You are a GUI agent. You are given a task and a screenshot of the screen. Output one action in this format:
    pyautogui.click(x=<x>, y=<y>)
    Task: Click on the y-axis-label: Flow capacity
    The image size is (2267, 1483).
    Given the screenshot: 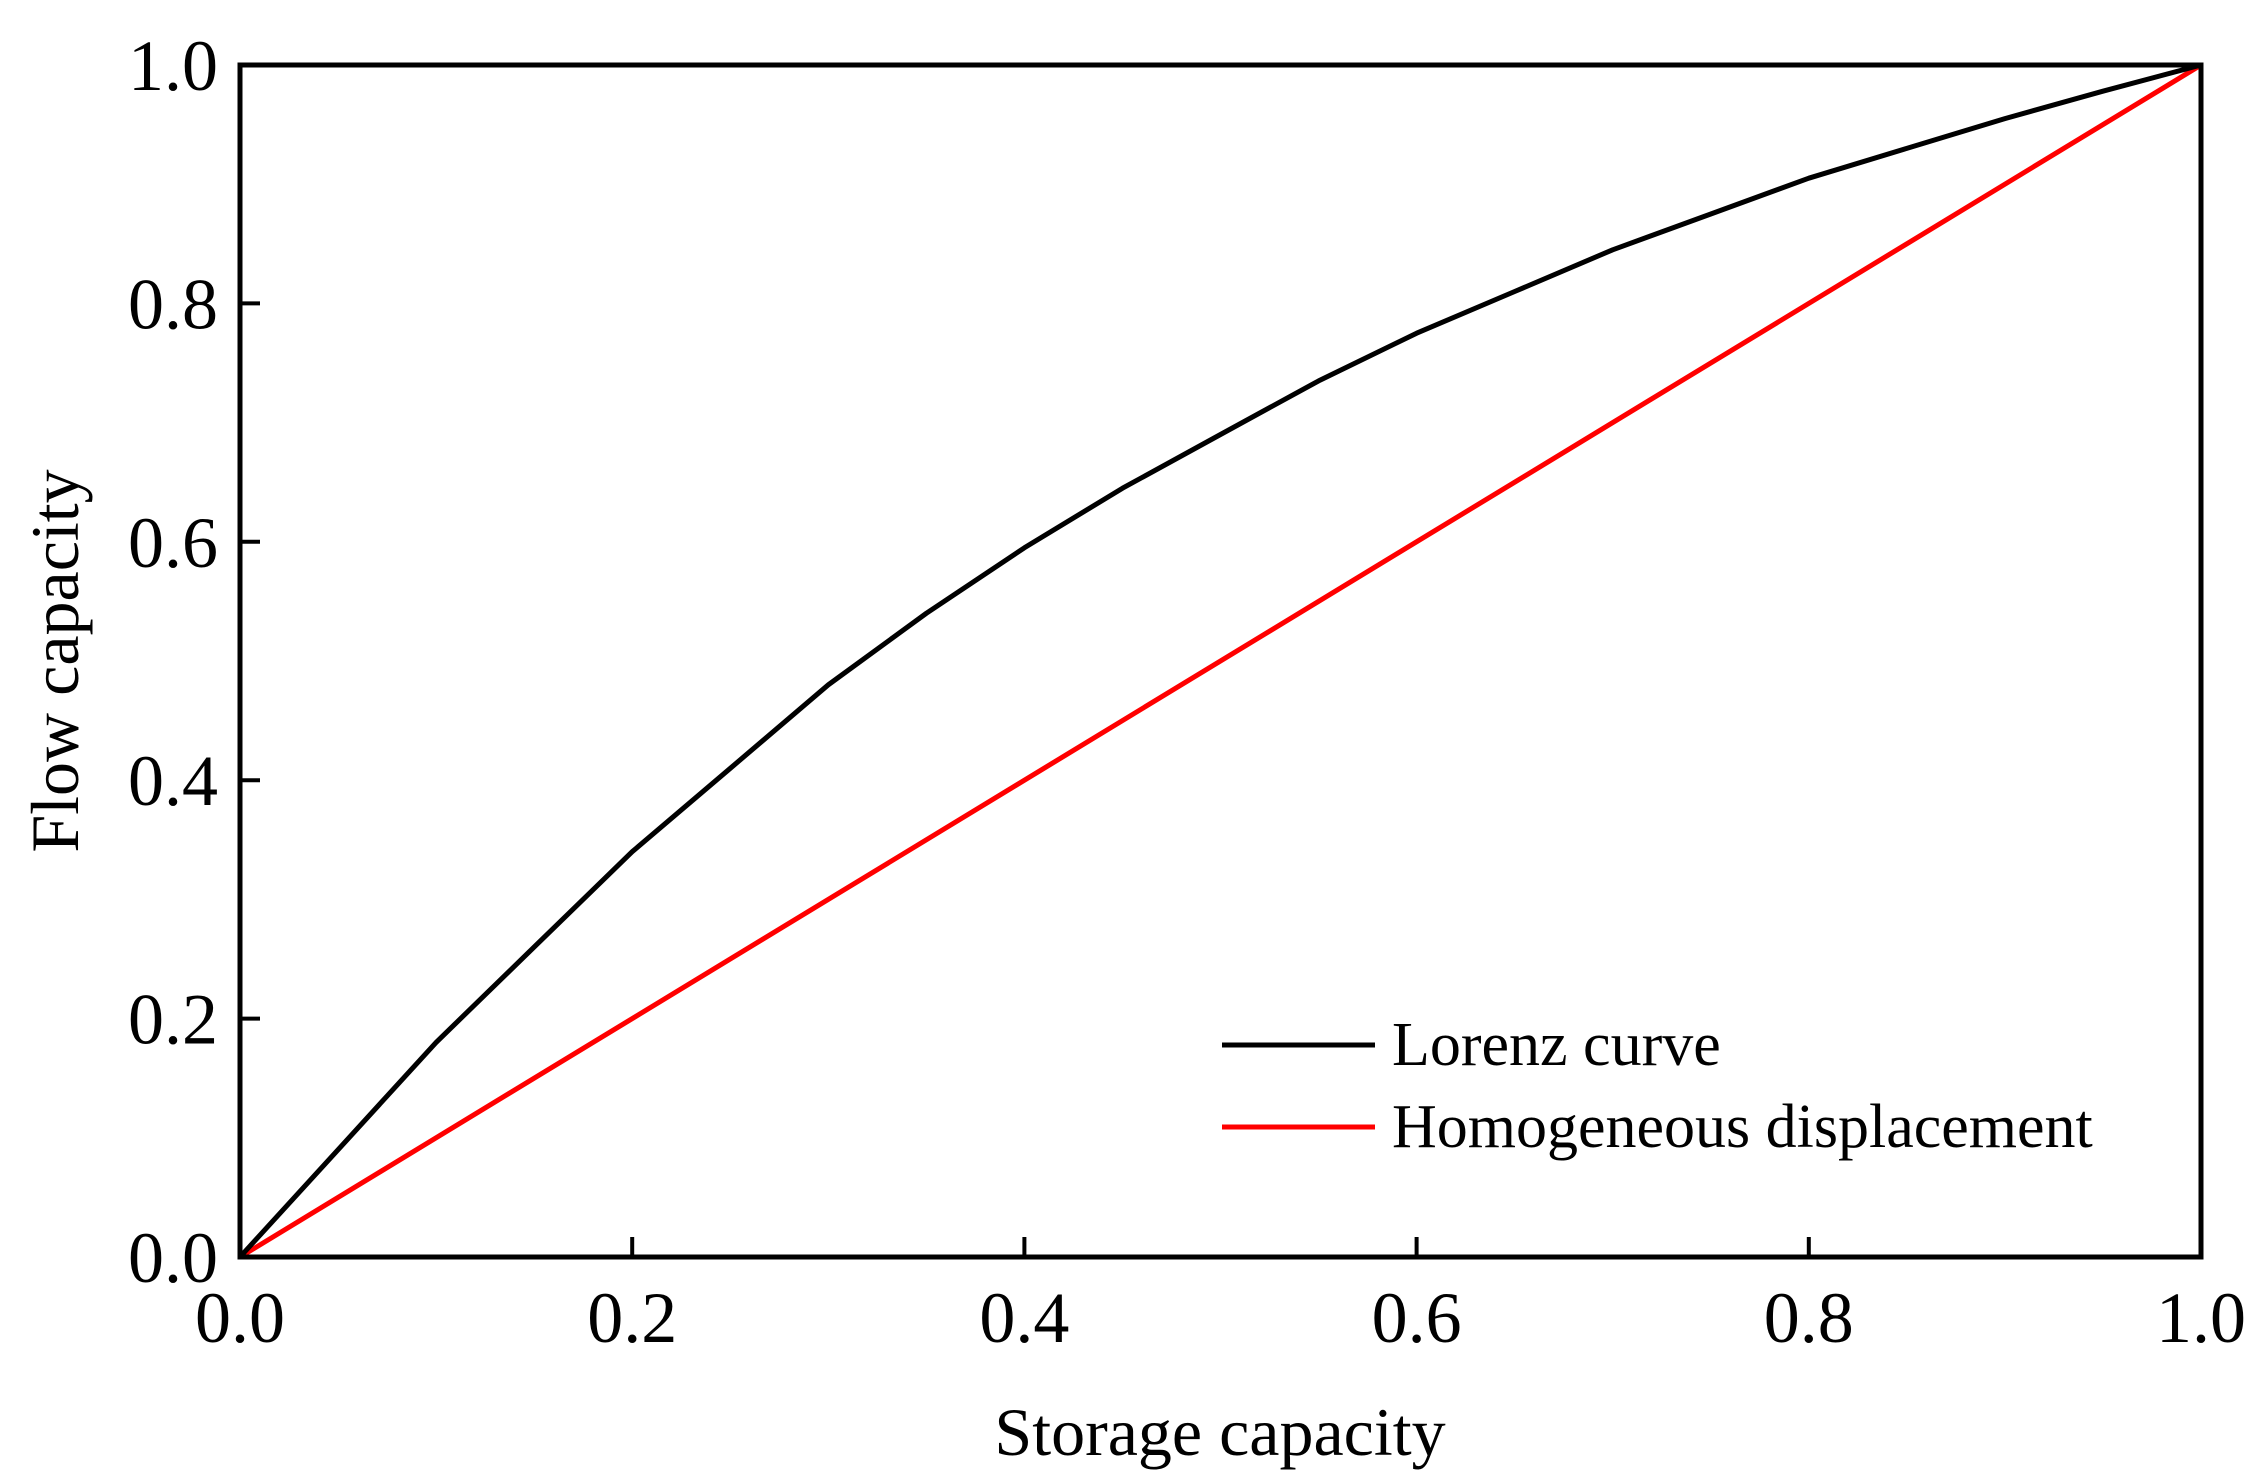 What is the action you would take?
    pyautogui.click(x=55, y=660)
    